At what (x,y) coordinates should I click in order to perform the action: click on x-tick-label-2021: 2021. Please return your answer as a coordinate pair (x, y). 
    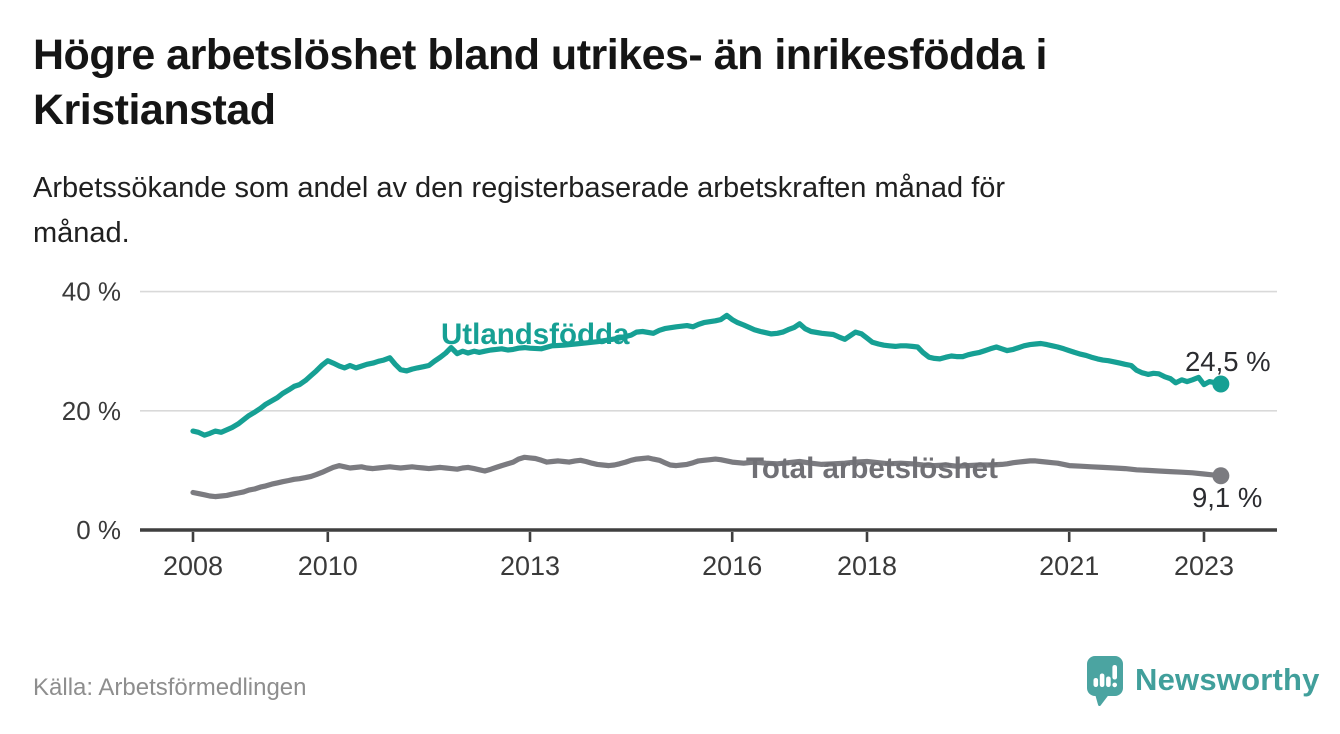
    Looking at the image, I should click on (1069, 566).